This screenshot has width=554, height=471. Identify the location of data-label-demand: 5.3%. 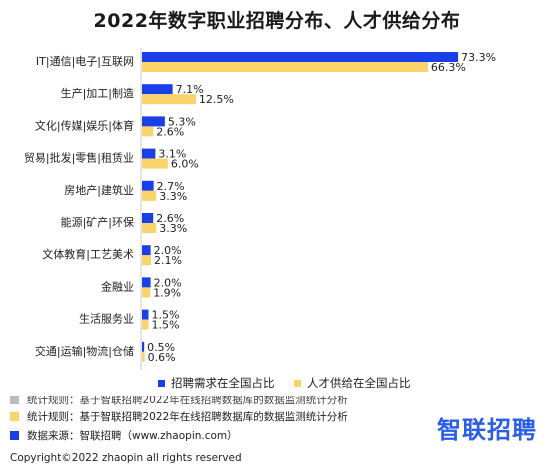
(182, 121).